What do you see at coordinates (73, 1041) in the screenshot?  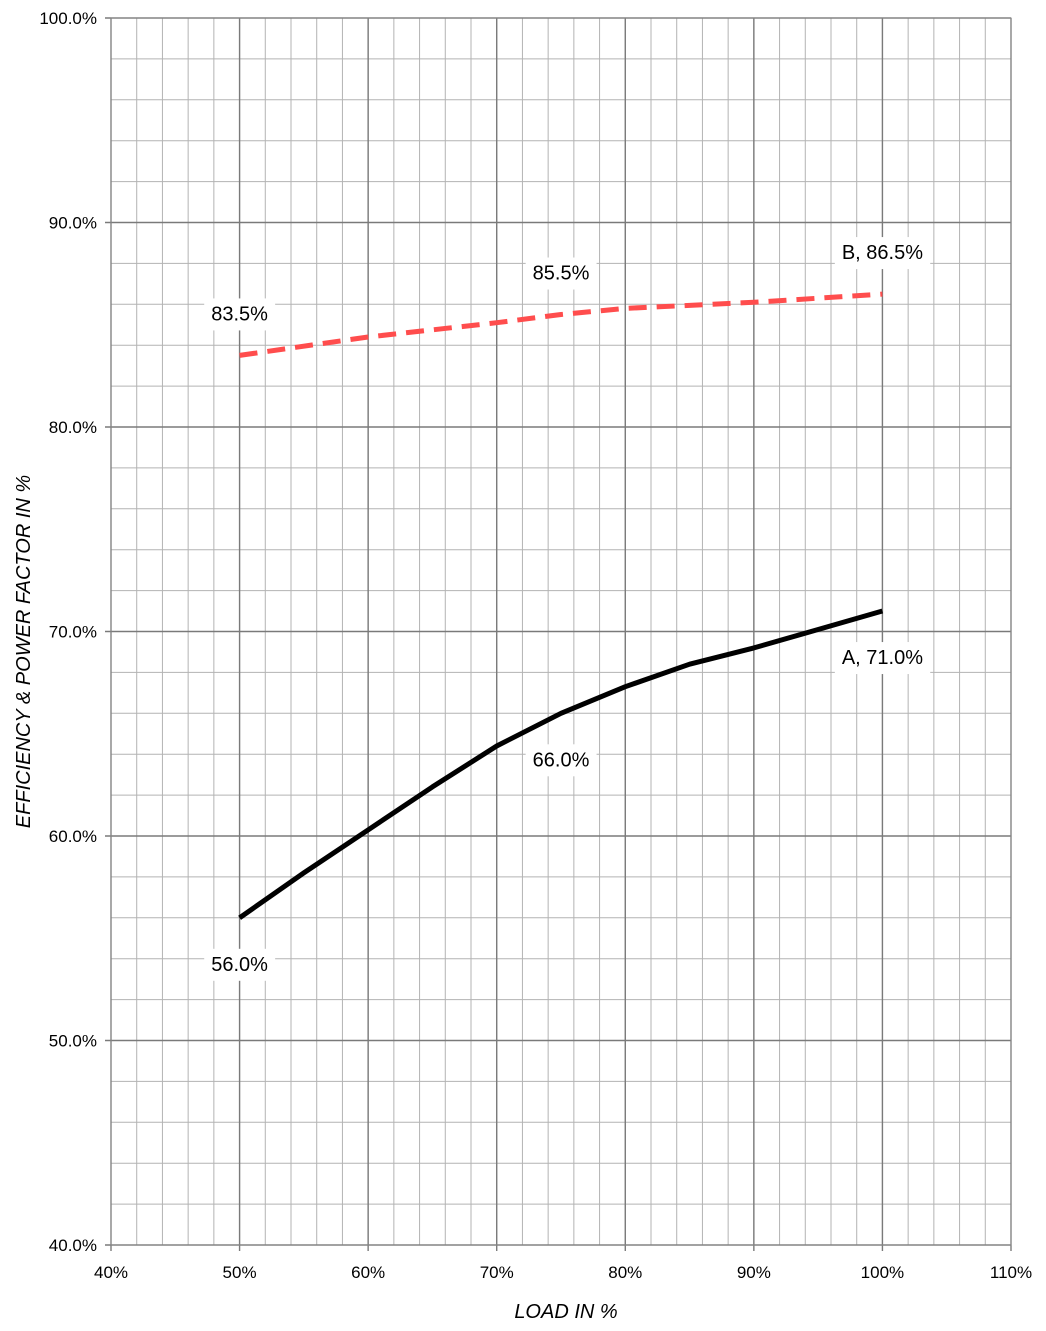 I see `y-tick-label: 50.0%` at bounding box center [73, 1041].